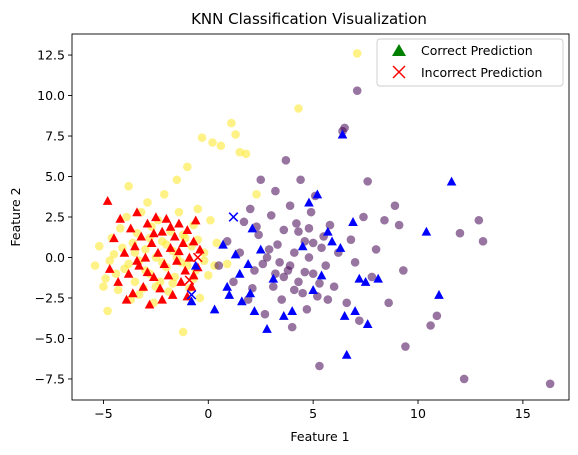  I want to click on y-axis-title: Feature 2, so click(15, 216).